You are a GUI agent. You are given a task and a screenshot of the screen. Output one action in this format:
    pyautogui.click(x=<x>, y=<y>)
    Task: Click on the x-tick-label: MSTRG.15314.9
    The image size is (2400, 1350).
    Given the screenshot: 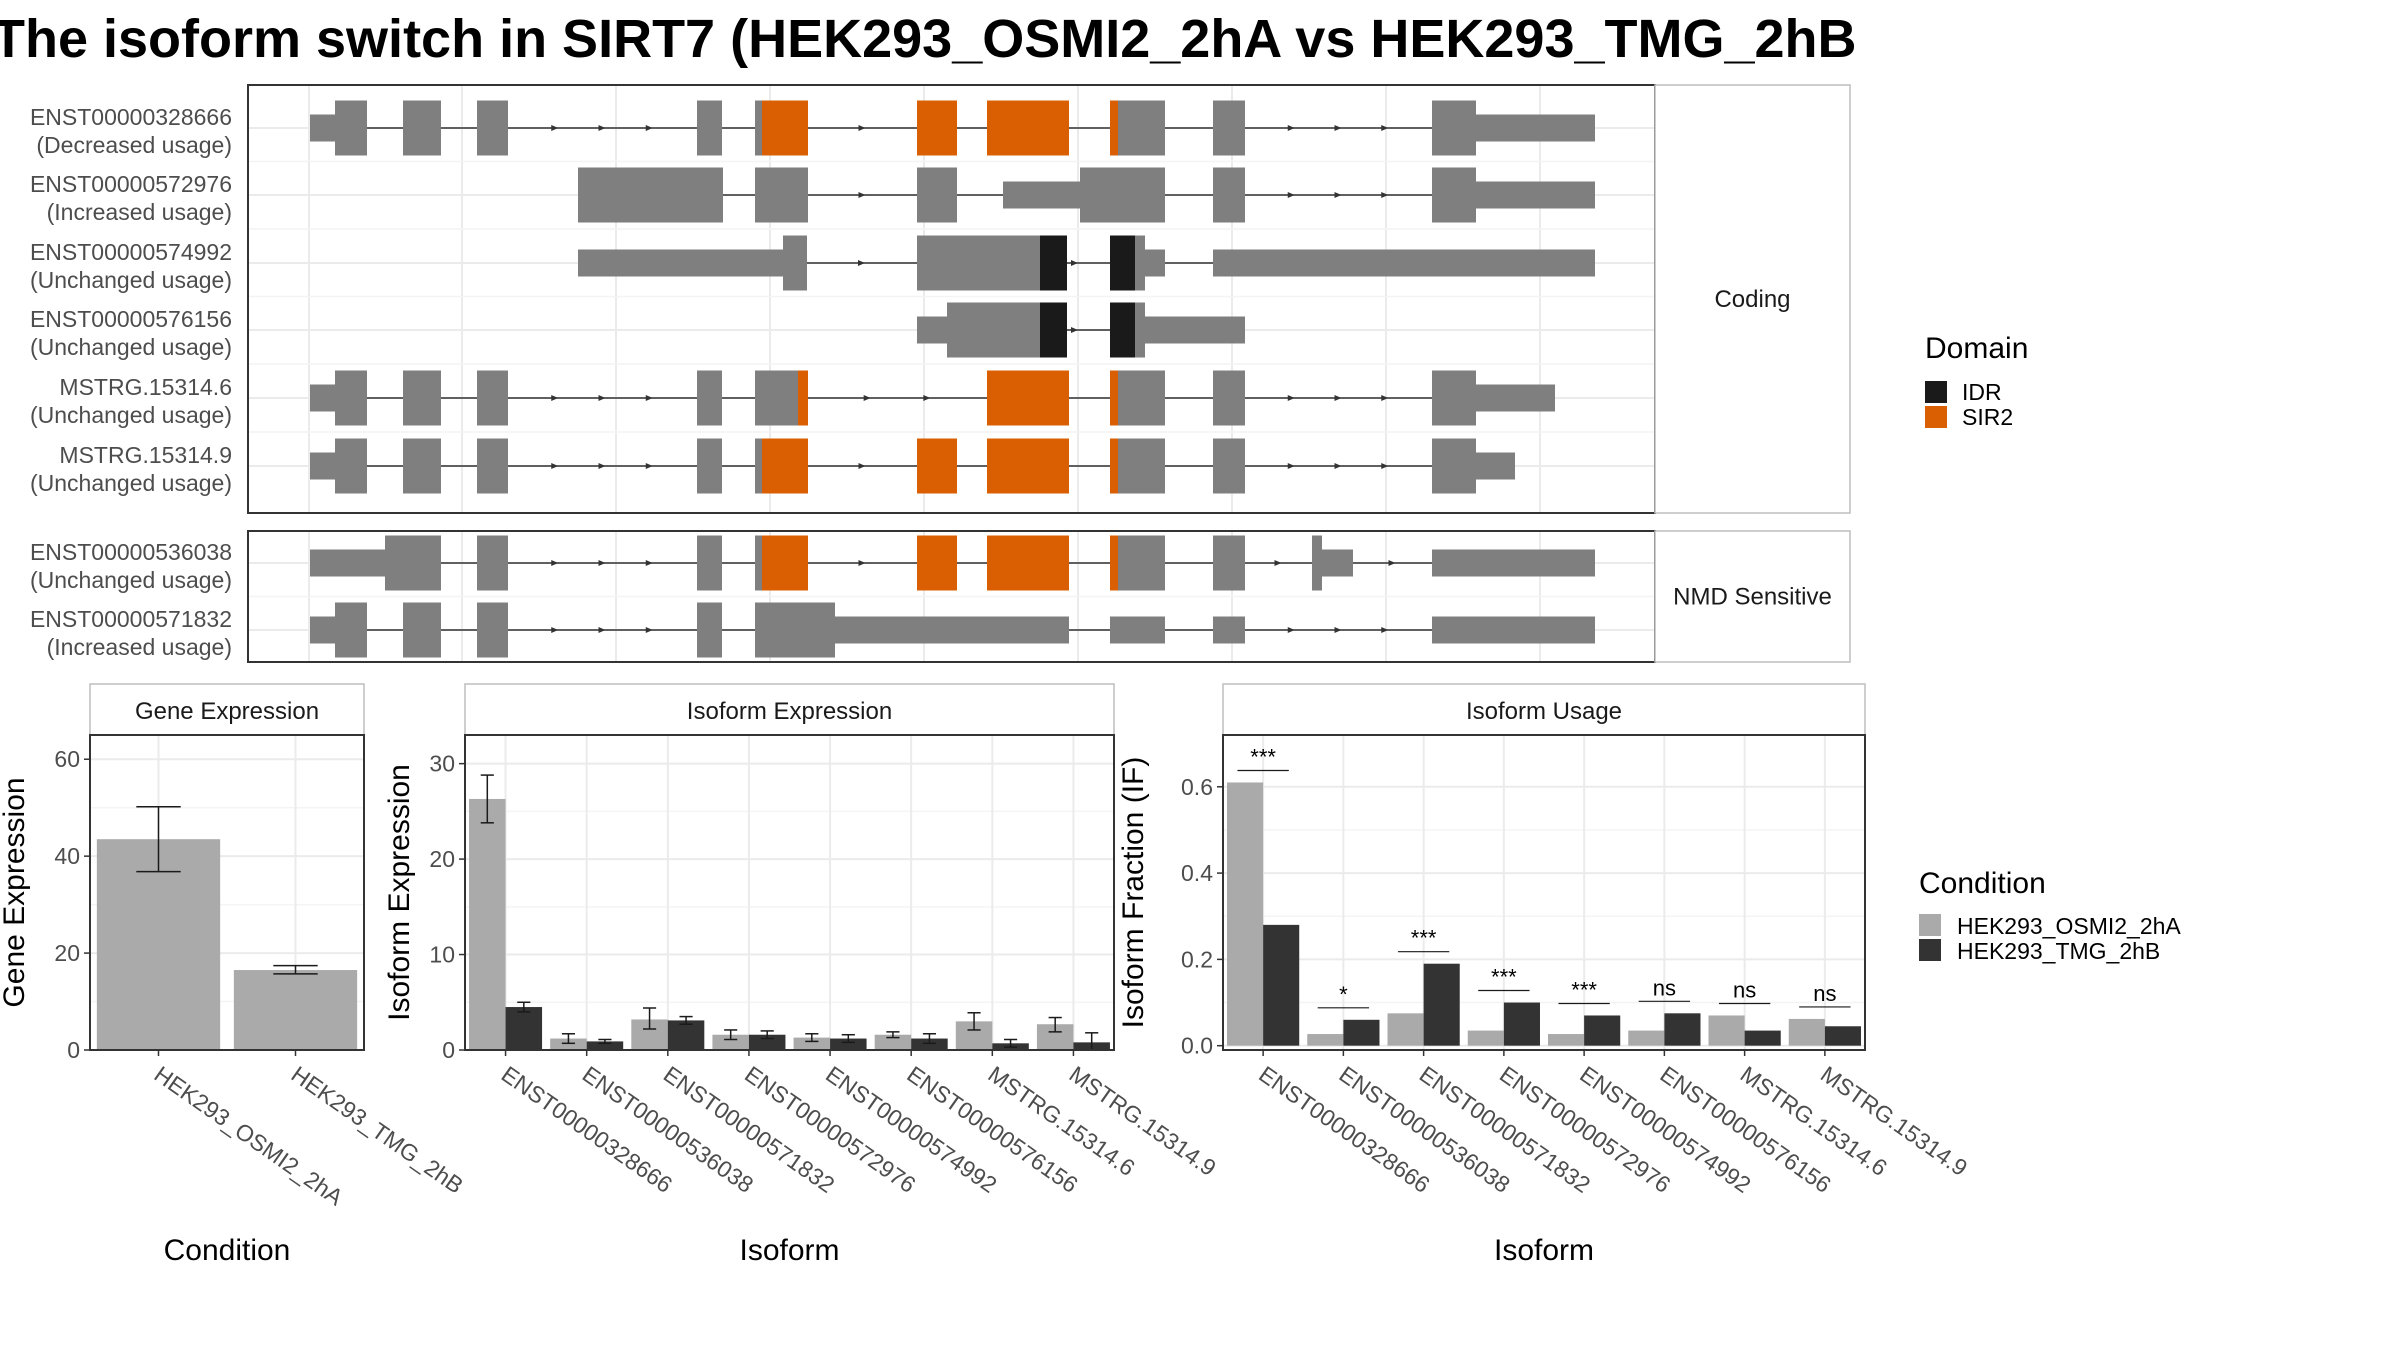 What is the action you would take?
    pyautogui.click(x=1143, y=1121)
    